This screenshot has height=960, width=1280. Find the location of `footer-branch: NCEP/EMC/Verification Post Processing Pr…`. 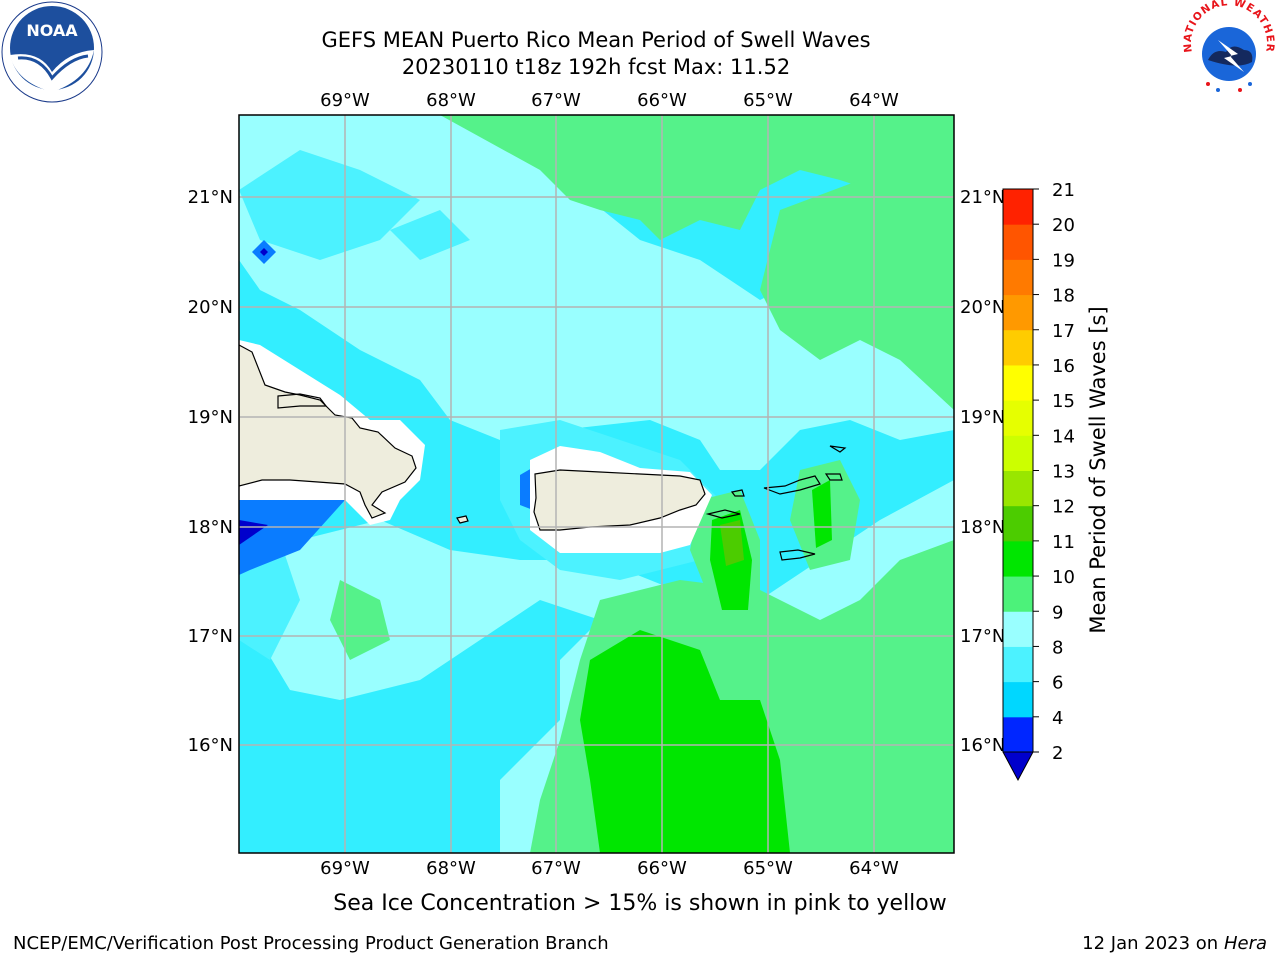

footer-branch: NCEP/EMC/Verification Post Processing Pr… is located at coordinates (311, 943).